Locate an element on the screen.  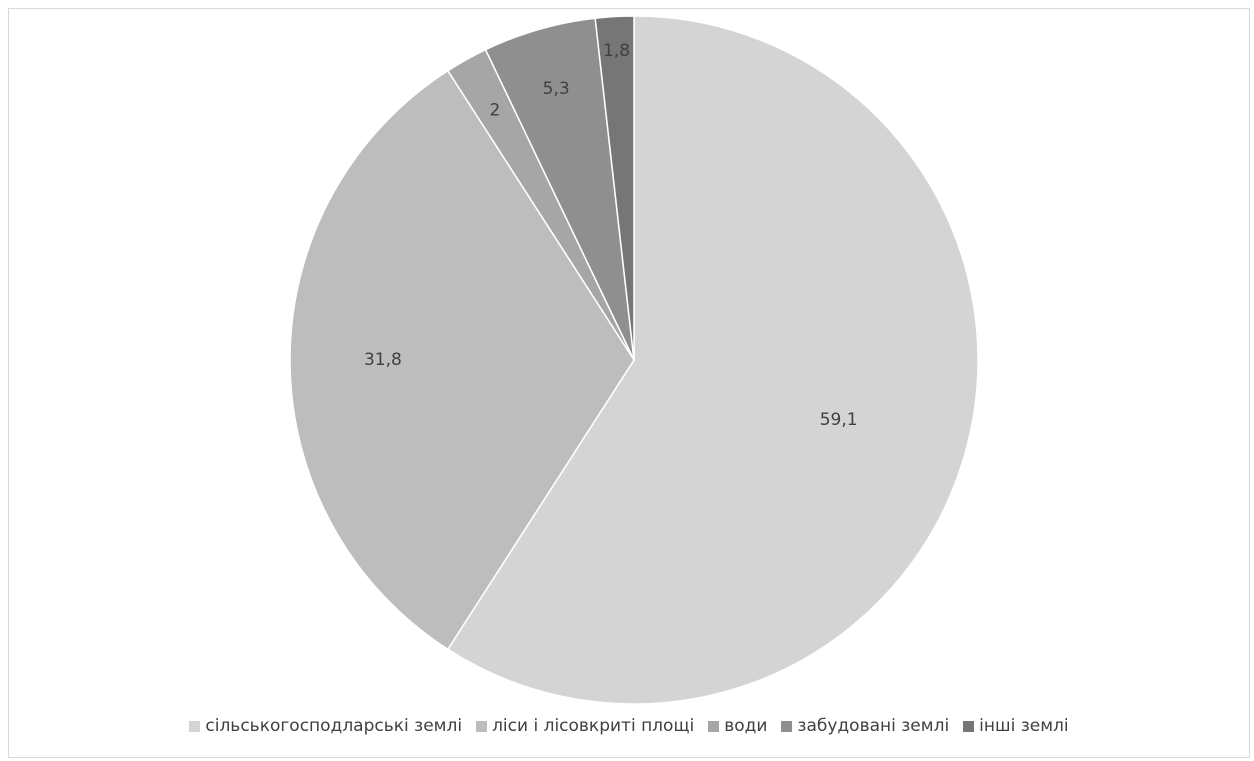
legend-item-3: води is located at coordinates (737, 726).